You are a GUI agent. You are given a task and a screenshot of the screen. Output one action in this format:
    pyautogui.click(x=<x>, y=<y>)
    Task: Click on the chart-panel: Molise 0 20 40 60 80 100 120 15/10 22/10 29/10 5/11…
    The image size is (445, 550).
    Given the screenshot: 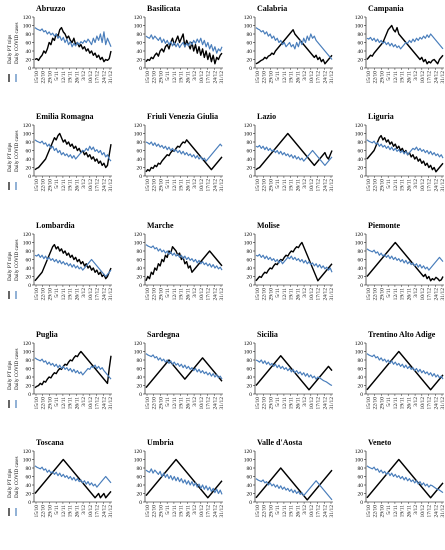 What is the action you would take?
    pyautogui.click(x=289, y=261)
    